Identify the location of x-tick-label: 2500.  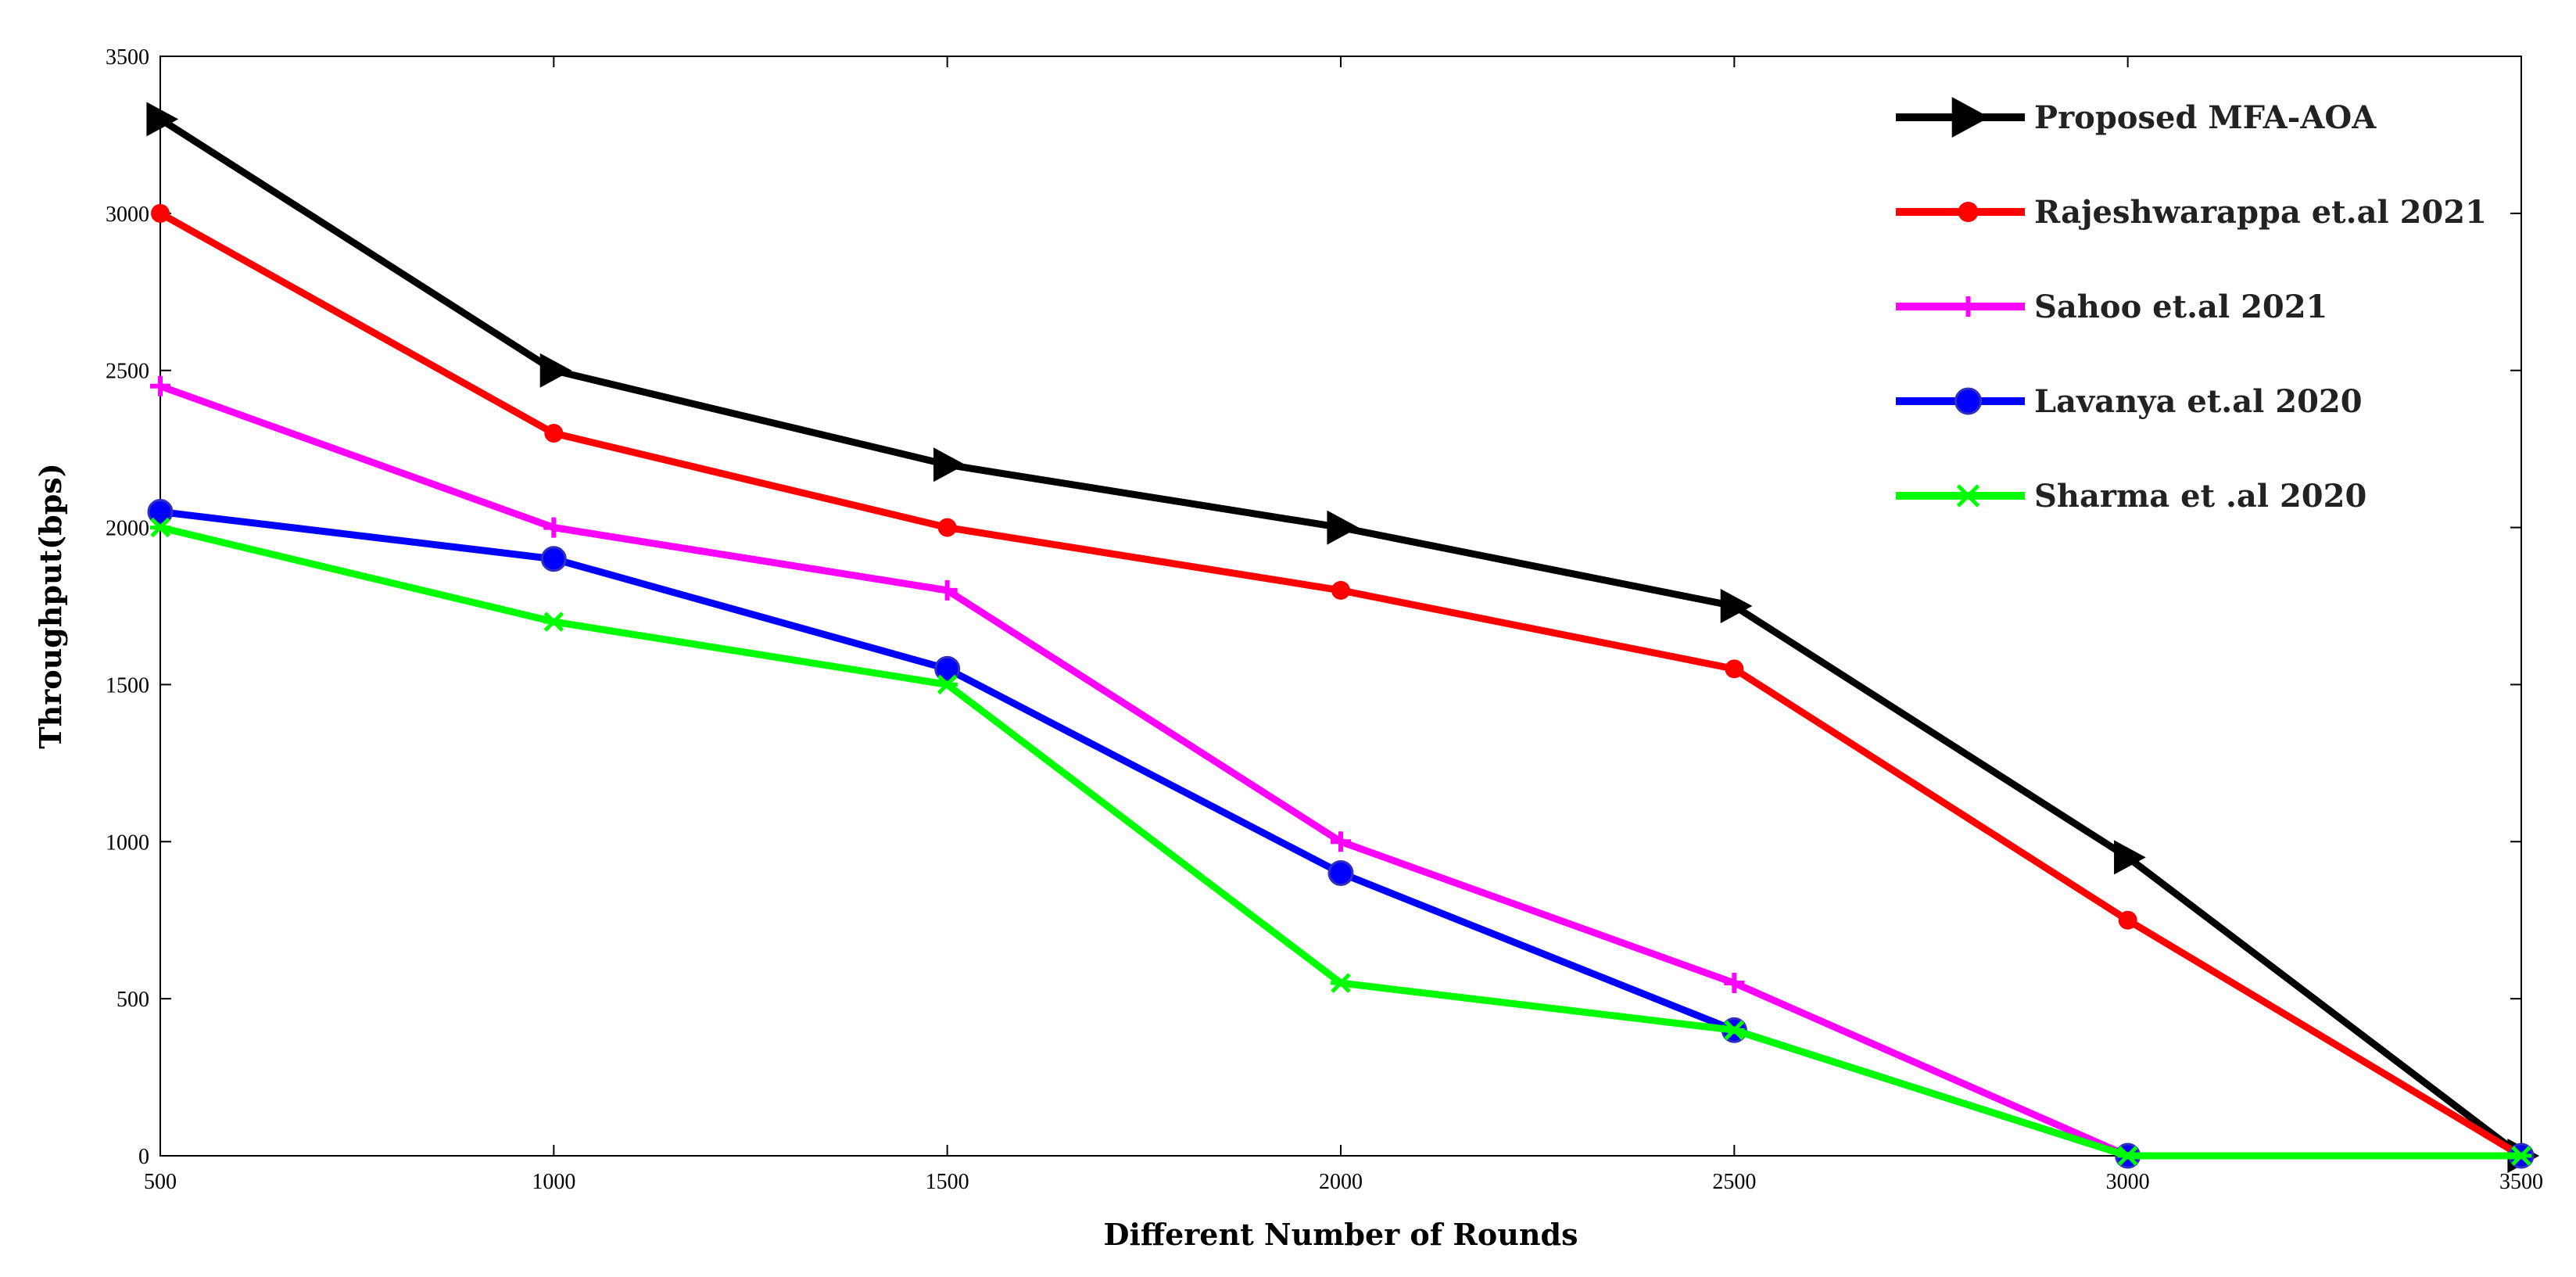
(1734, 1182).